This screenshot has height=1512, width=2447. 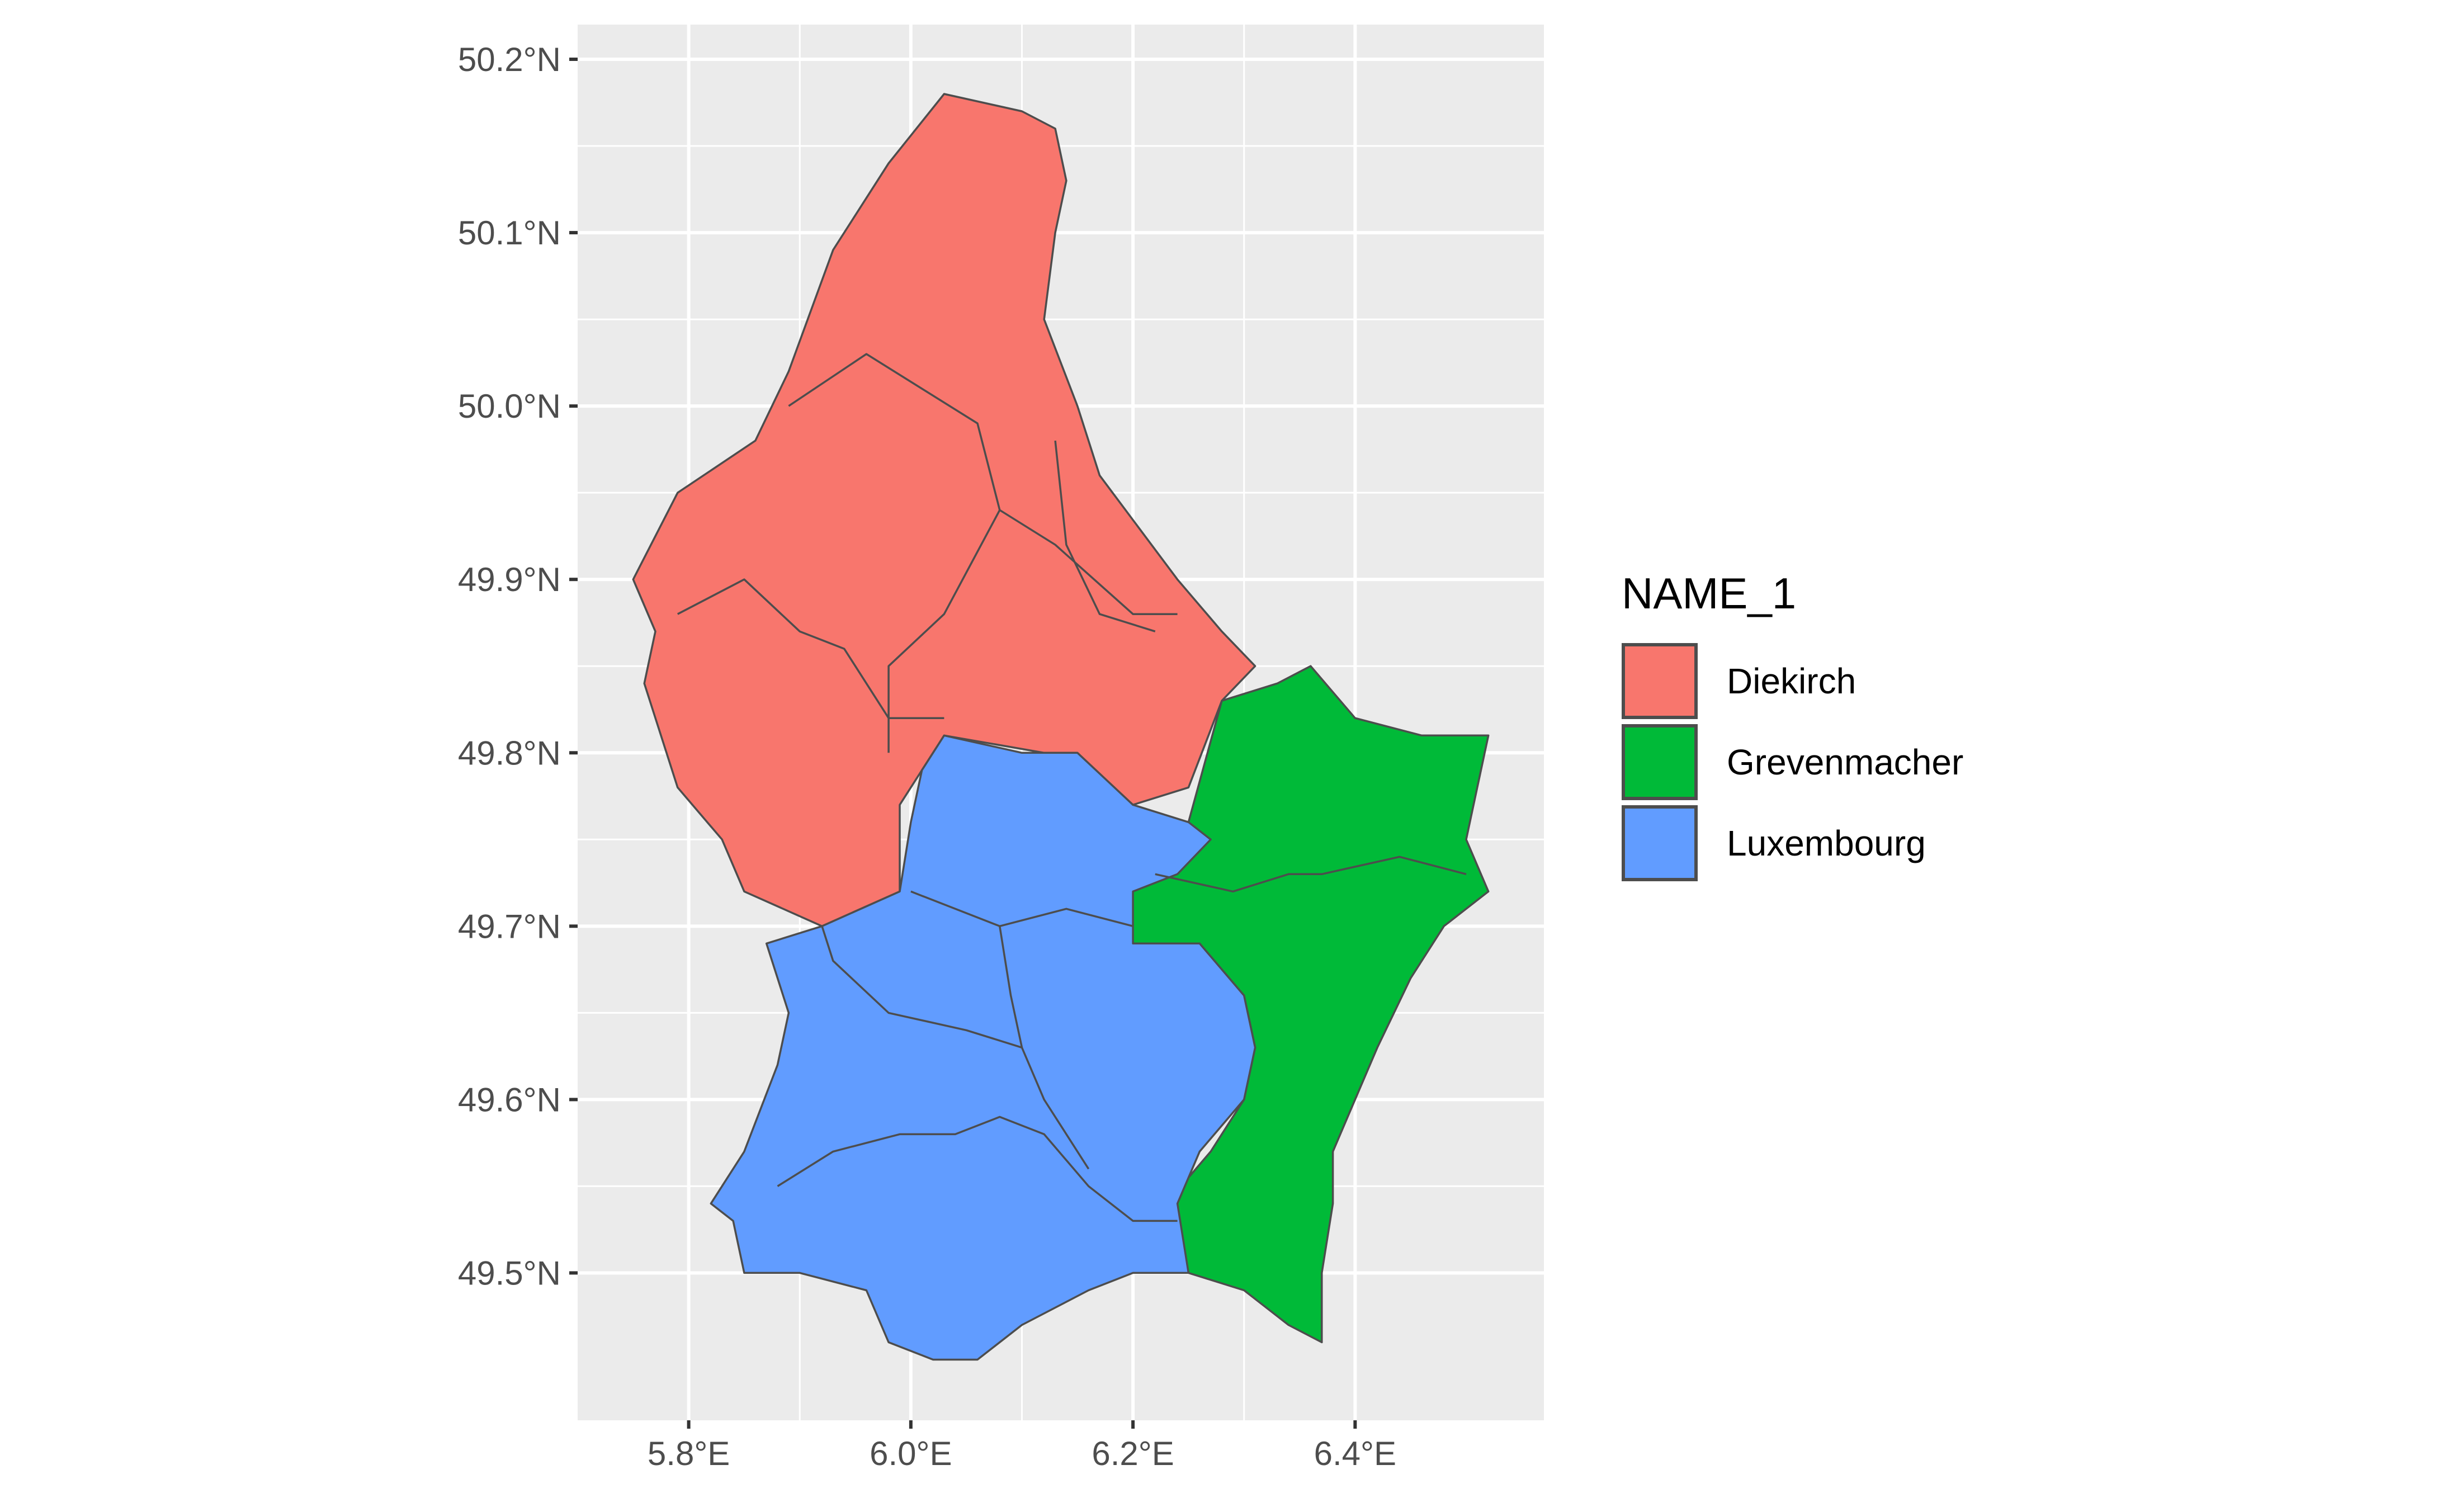 I want to click on legend-label: Grevenmacher, so click(x=1845, y=762).